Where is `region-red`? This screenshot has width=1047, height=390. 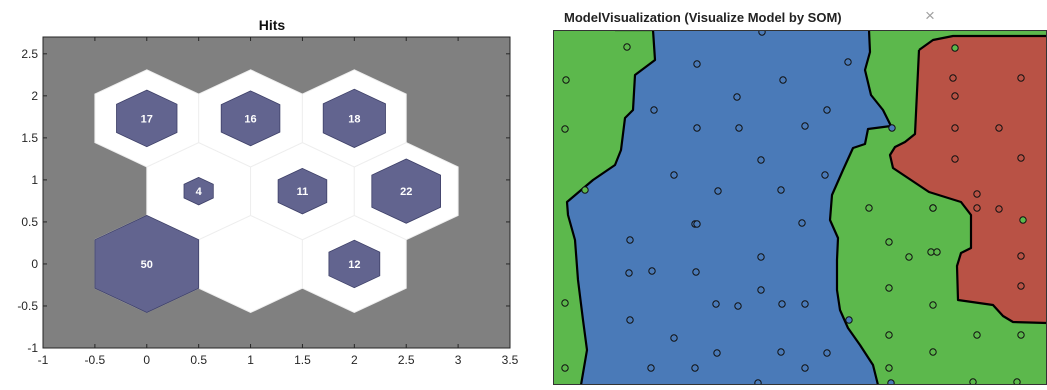
region-red is located at coordinates (968, 179).